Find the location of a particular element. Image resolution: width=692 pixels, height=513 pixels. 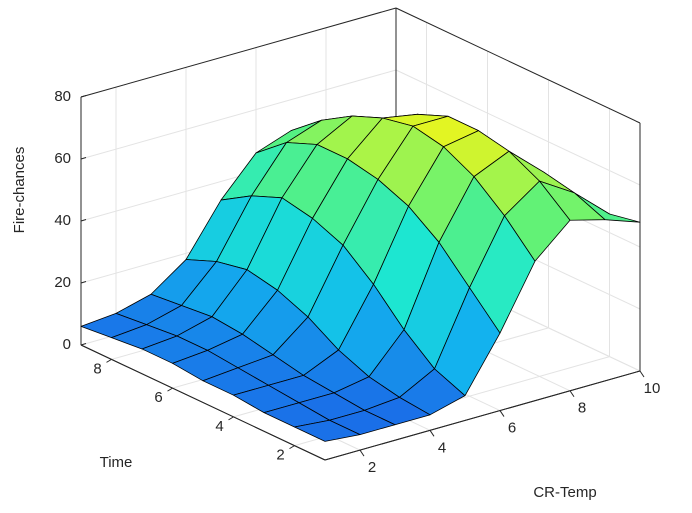

z-tick-label: 20 is located at coordinates (62, 282).